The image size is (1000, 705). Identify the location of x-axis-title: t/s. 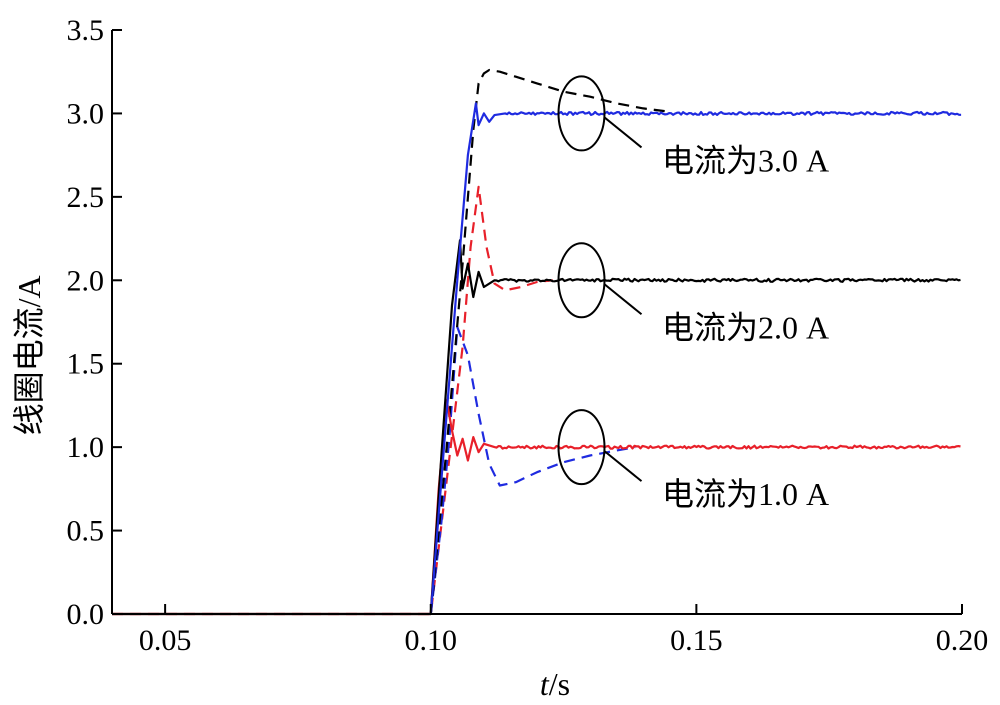
(555, 684).